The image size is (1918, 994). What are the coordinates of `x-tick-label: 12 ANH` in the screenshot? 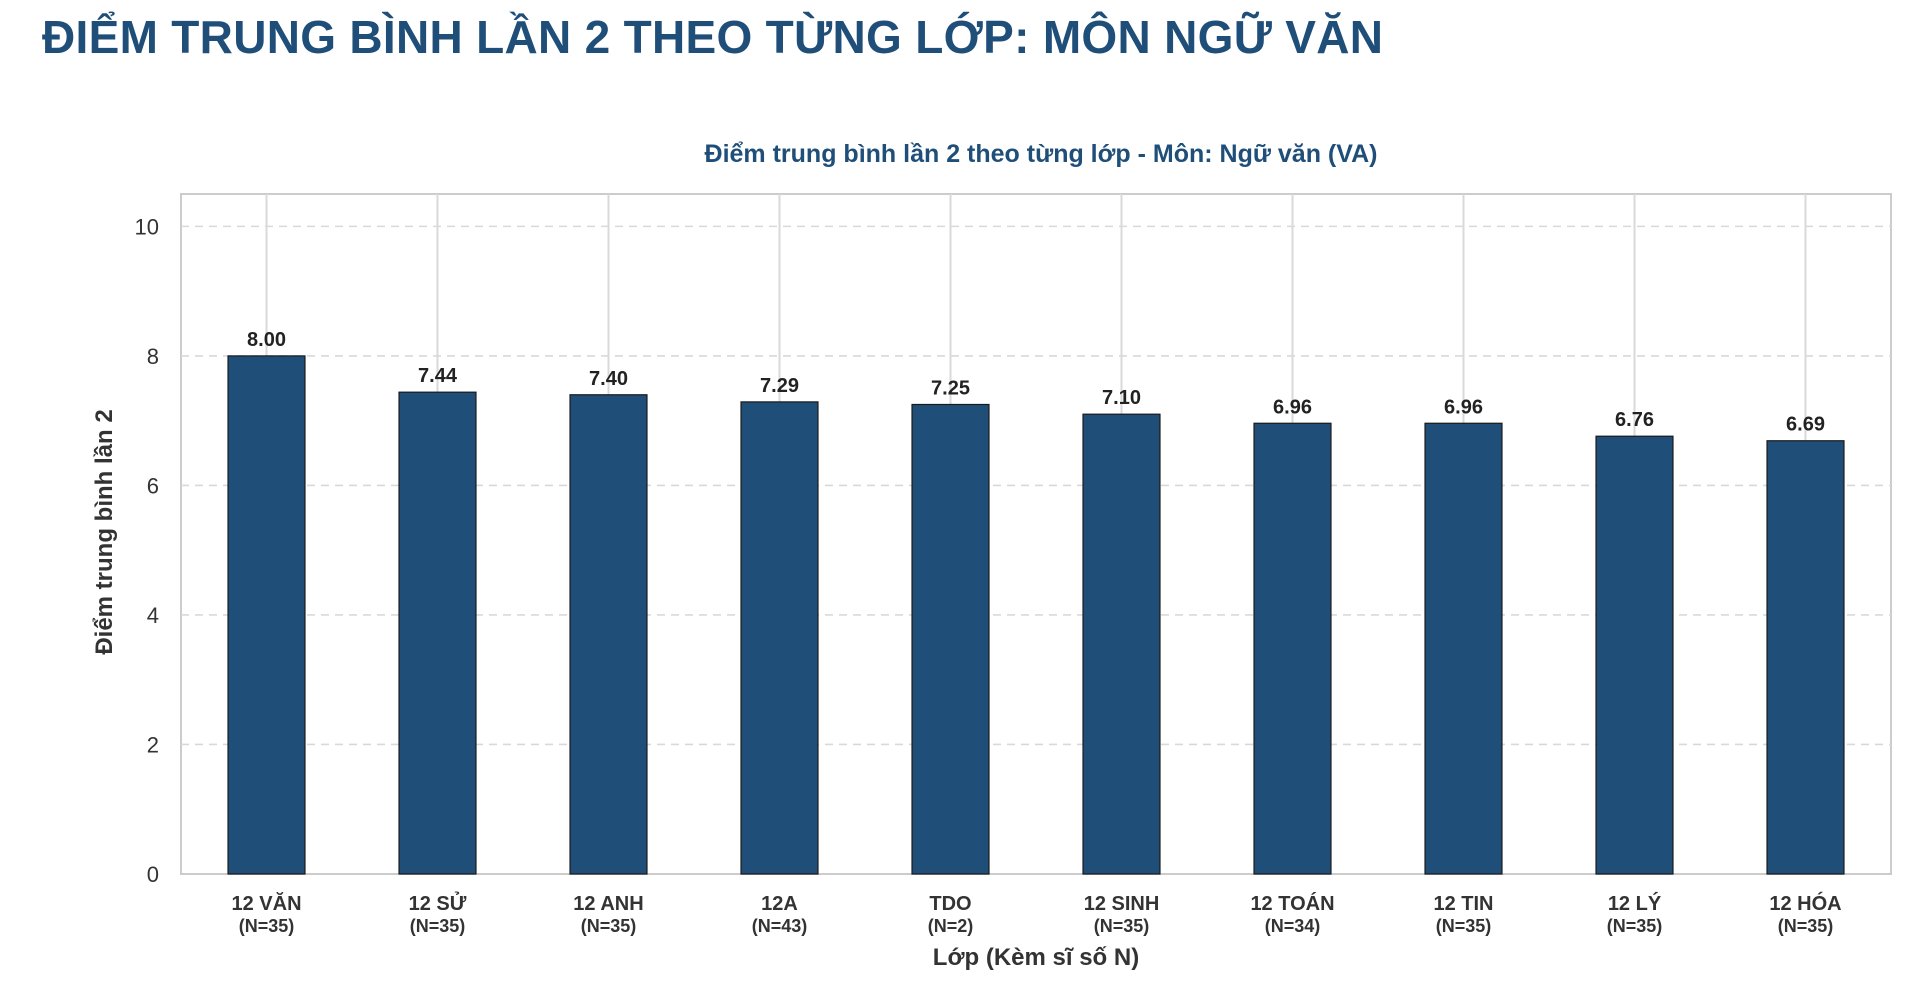 It's located at (608, 904).